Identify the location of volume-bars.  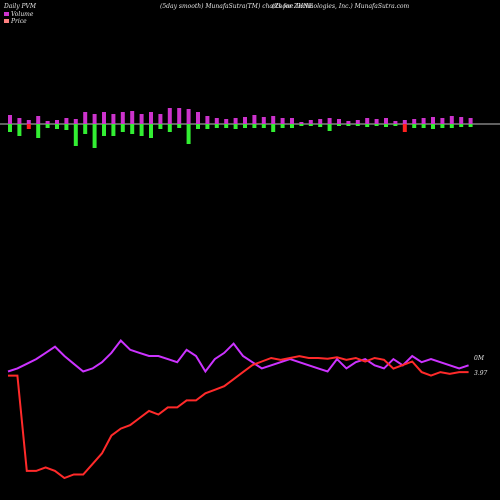
(240, 128).